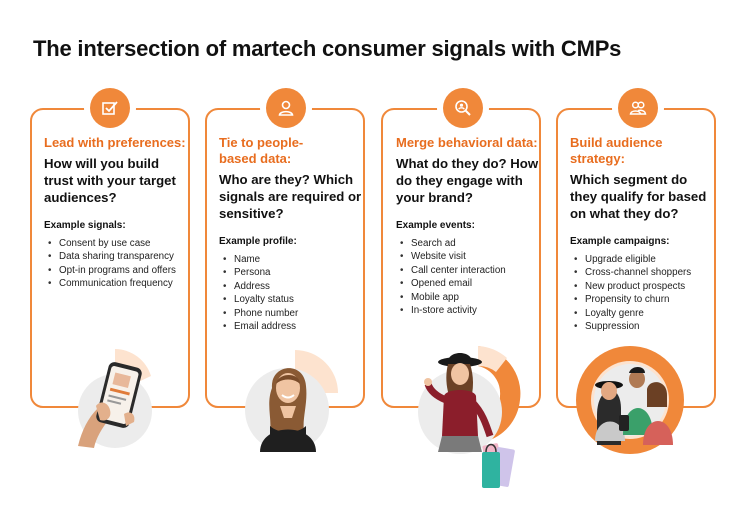 Image resolution: width=750 pixels, height=517 pixels. What do you see at coordinates (470, 271) in the screenshot?
I see `list-item: Call center interaction` at bounding box center [470, 271].